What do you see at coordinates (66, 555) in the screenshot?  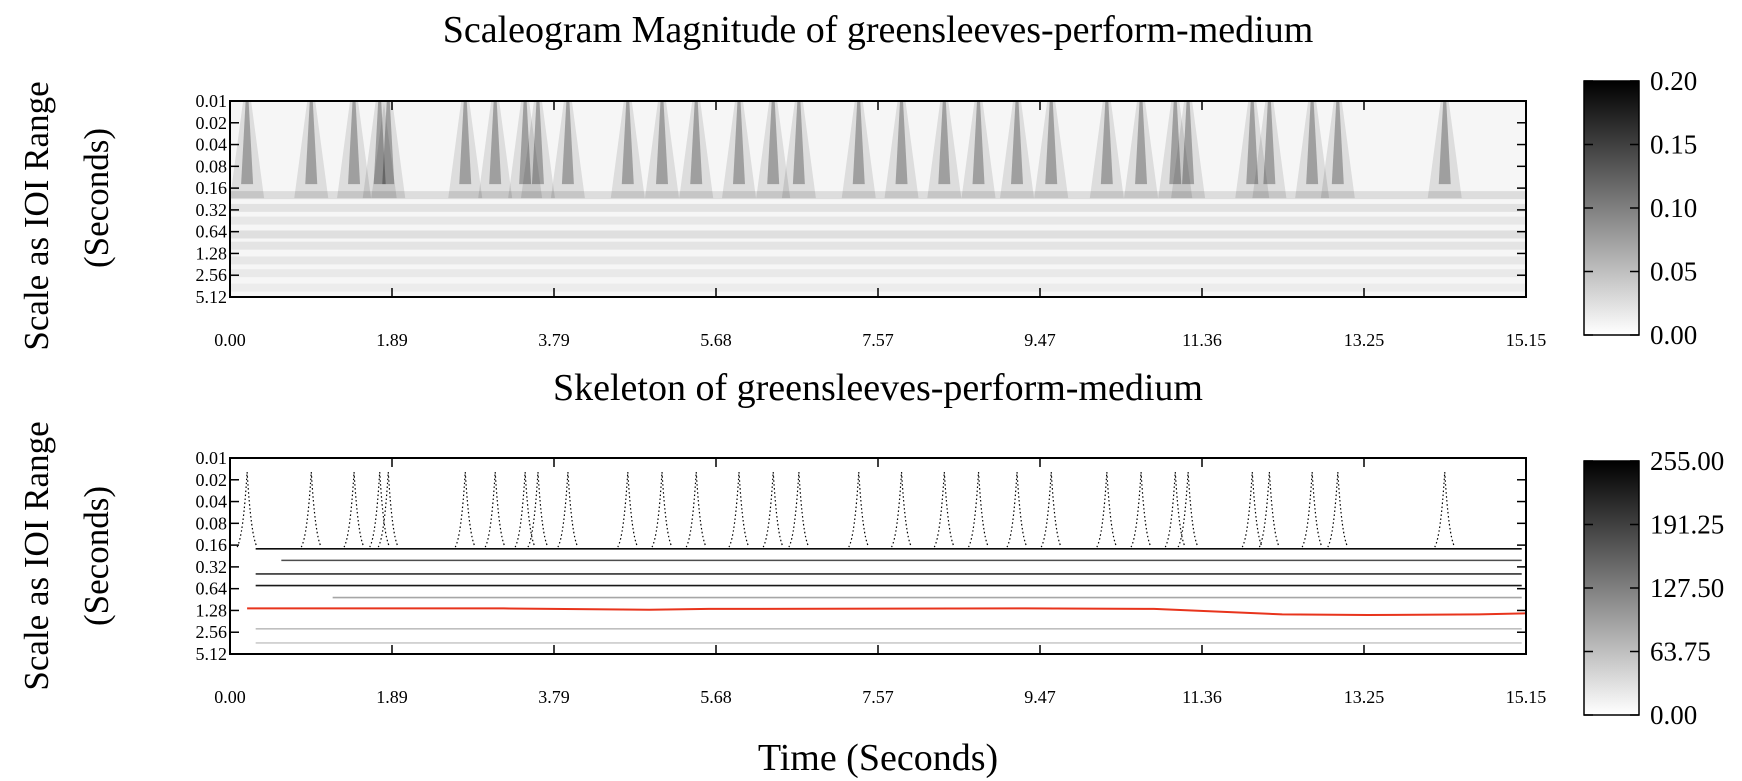 I see `skeleton-ylabel: Scale as IOI Range (Seconds)` at bounding box center [66, 555].